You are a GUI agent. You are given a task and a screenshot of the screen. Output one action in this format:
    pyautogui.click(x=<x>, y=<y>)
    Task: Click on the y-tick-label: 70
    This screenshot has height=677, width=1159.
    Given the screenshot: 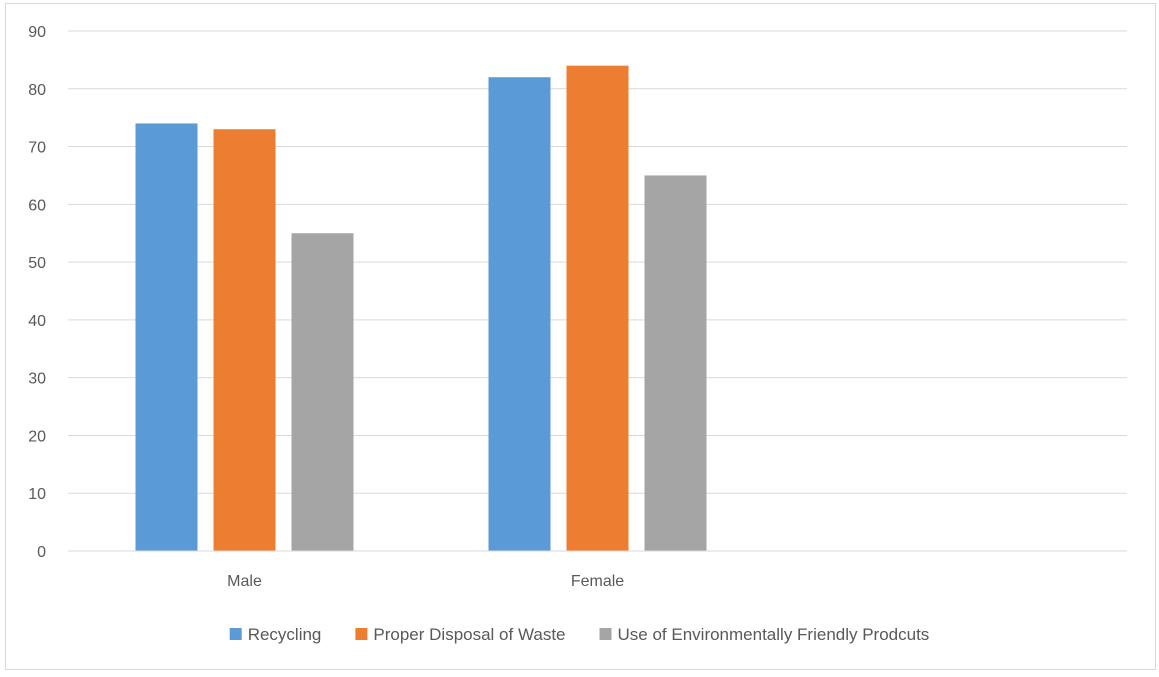 What is the action you would take?
    pyautogui.click(x=37, y=148)
    